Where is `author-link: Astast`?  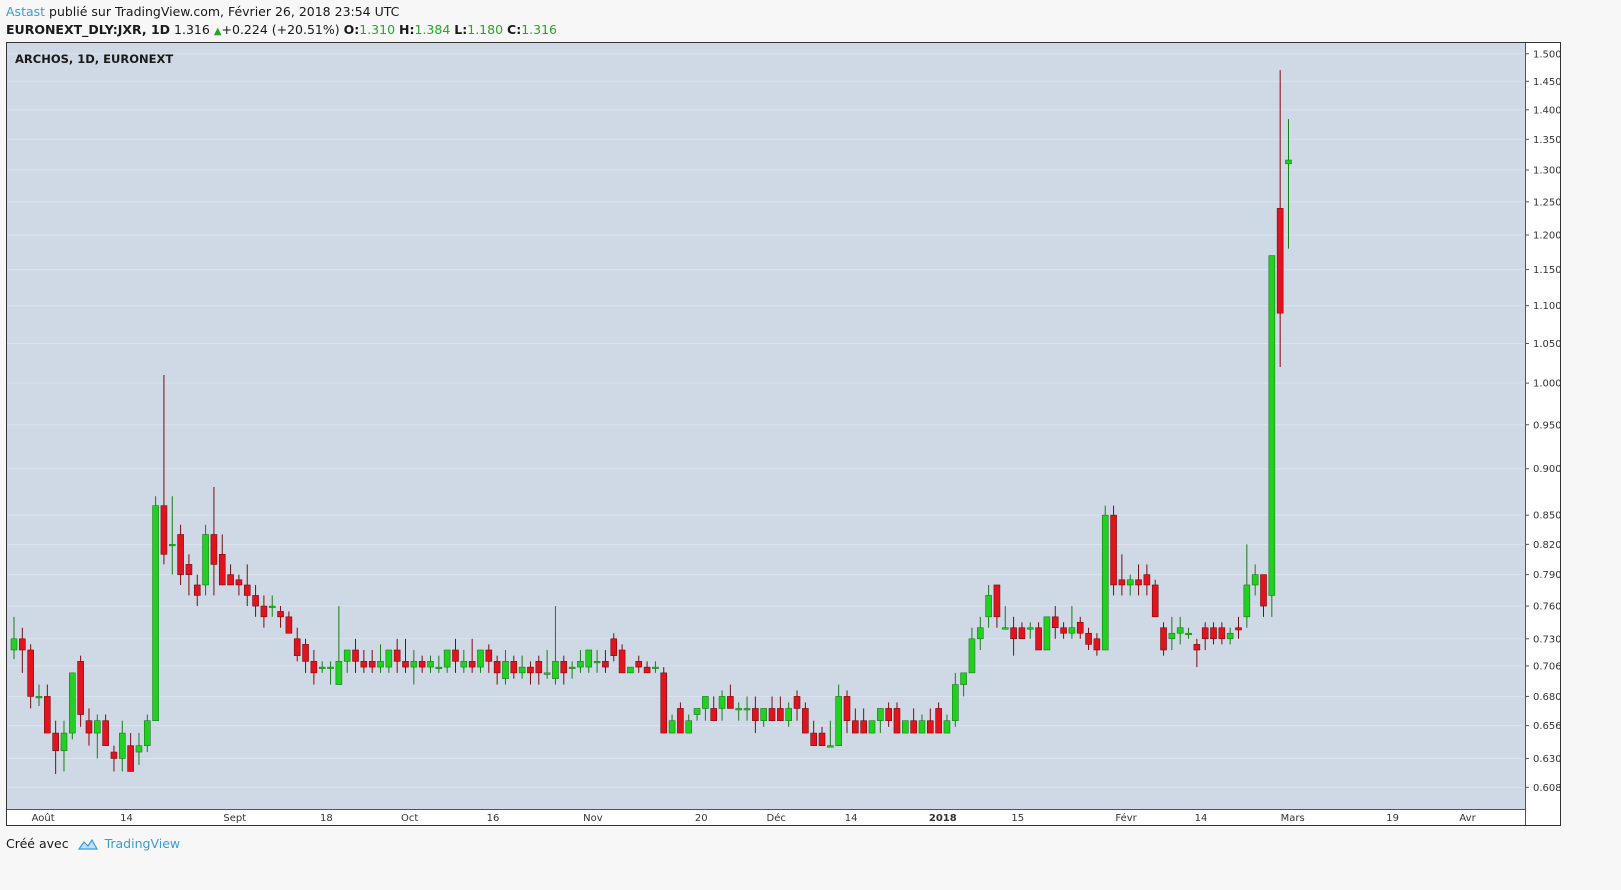
author-link: Astast is located at coordinates (26, 11).